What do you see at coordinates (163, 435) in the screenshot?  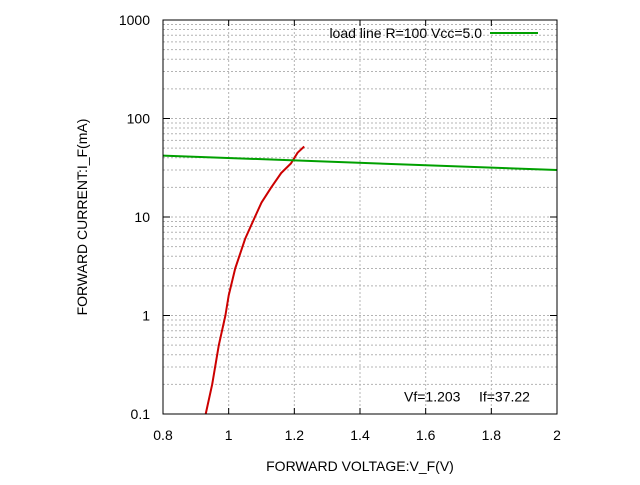 I see `x-tick-label: 0.8` at bounding box center [163, 435].